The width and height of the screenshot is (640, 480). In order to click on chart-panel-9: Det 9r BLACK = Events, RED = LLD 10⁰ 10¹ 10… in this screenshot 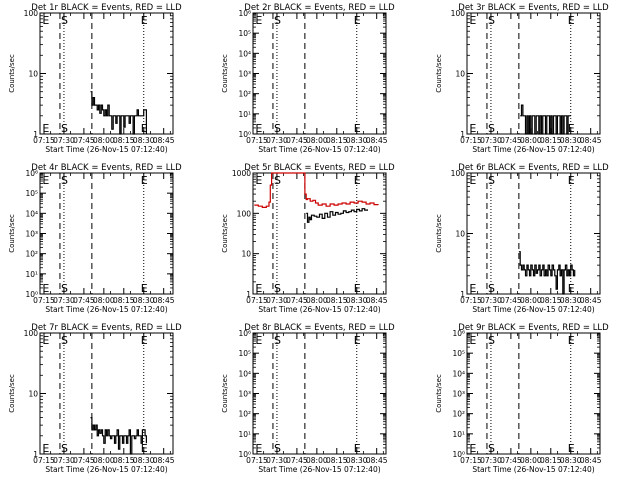, I will do `click(522, 398)`.